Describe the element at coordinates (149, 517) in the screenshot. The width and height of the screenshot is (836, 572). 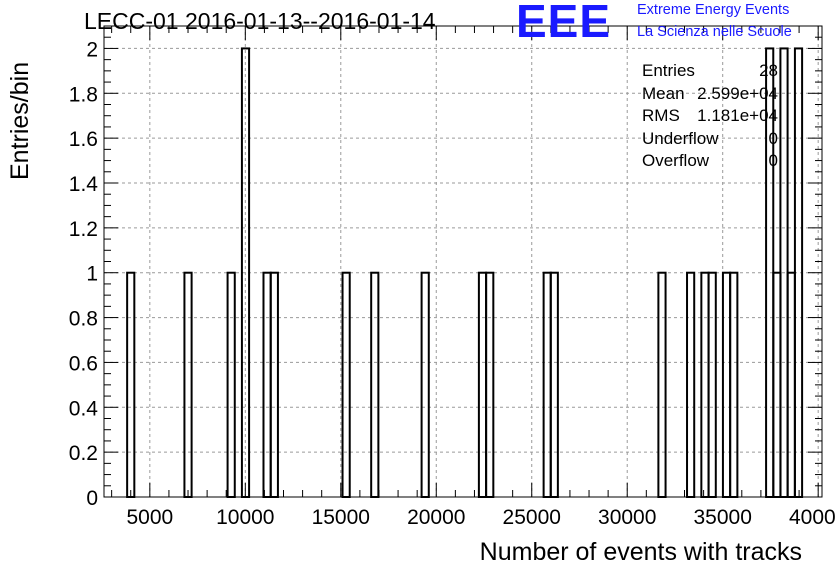
I see `x-tick-label: 5000` at that location.